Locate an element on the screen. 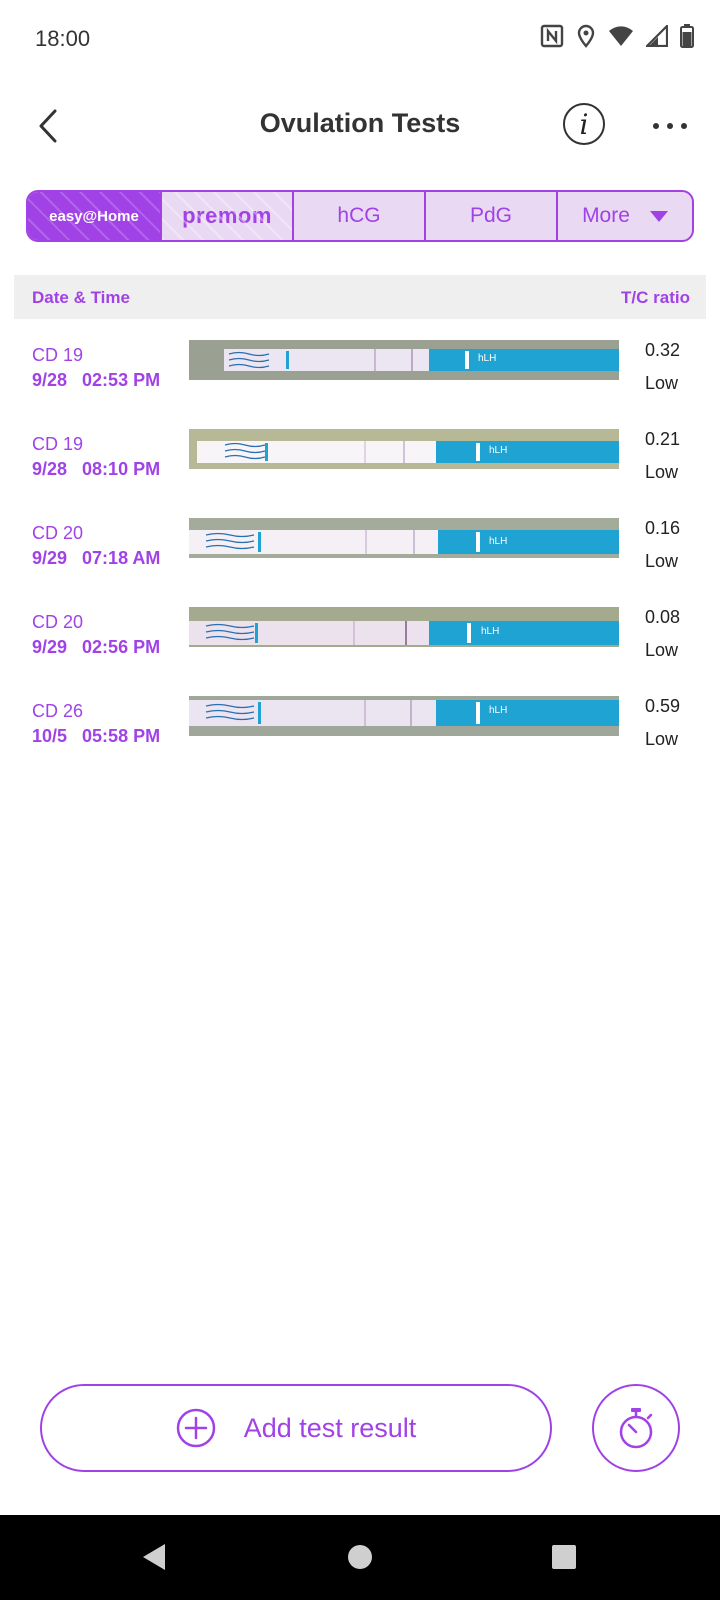  add-test-result-label: Add test result is located at coordinates (330, 1427).